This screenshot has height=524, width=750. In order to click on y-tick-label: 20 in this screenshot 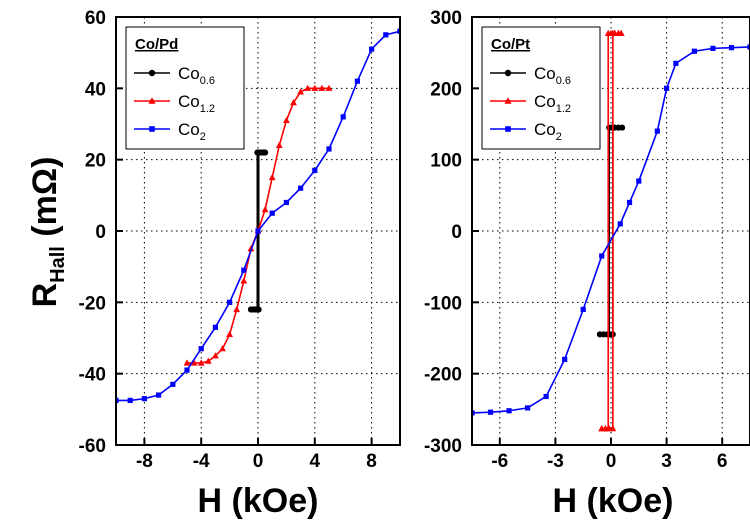, I will do `click(95, 161)`.